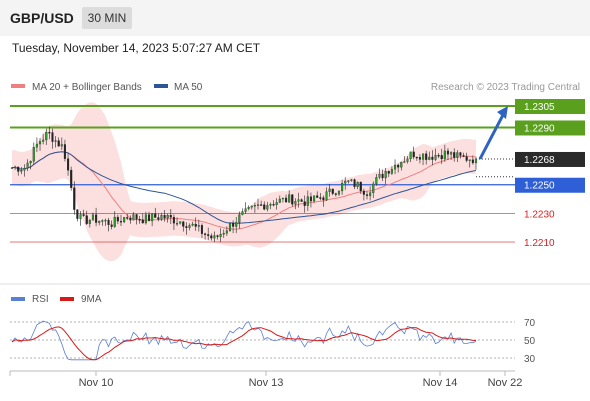 The width and height of the screenshot is (590, 401). What do you see at coordinates (40, 299) in the screenshot?
I see `rsi-legend-label: RSI` at bounding box center [40, 299].